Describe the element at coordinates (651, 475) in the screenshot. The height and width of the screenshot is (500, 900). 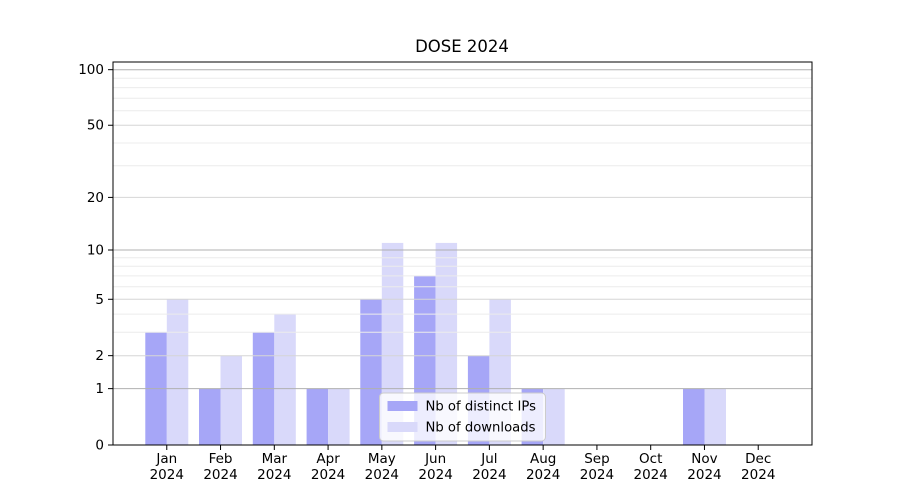
I see `x-tick-year-oct: 2024` at that location.